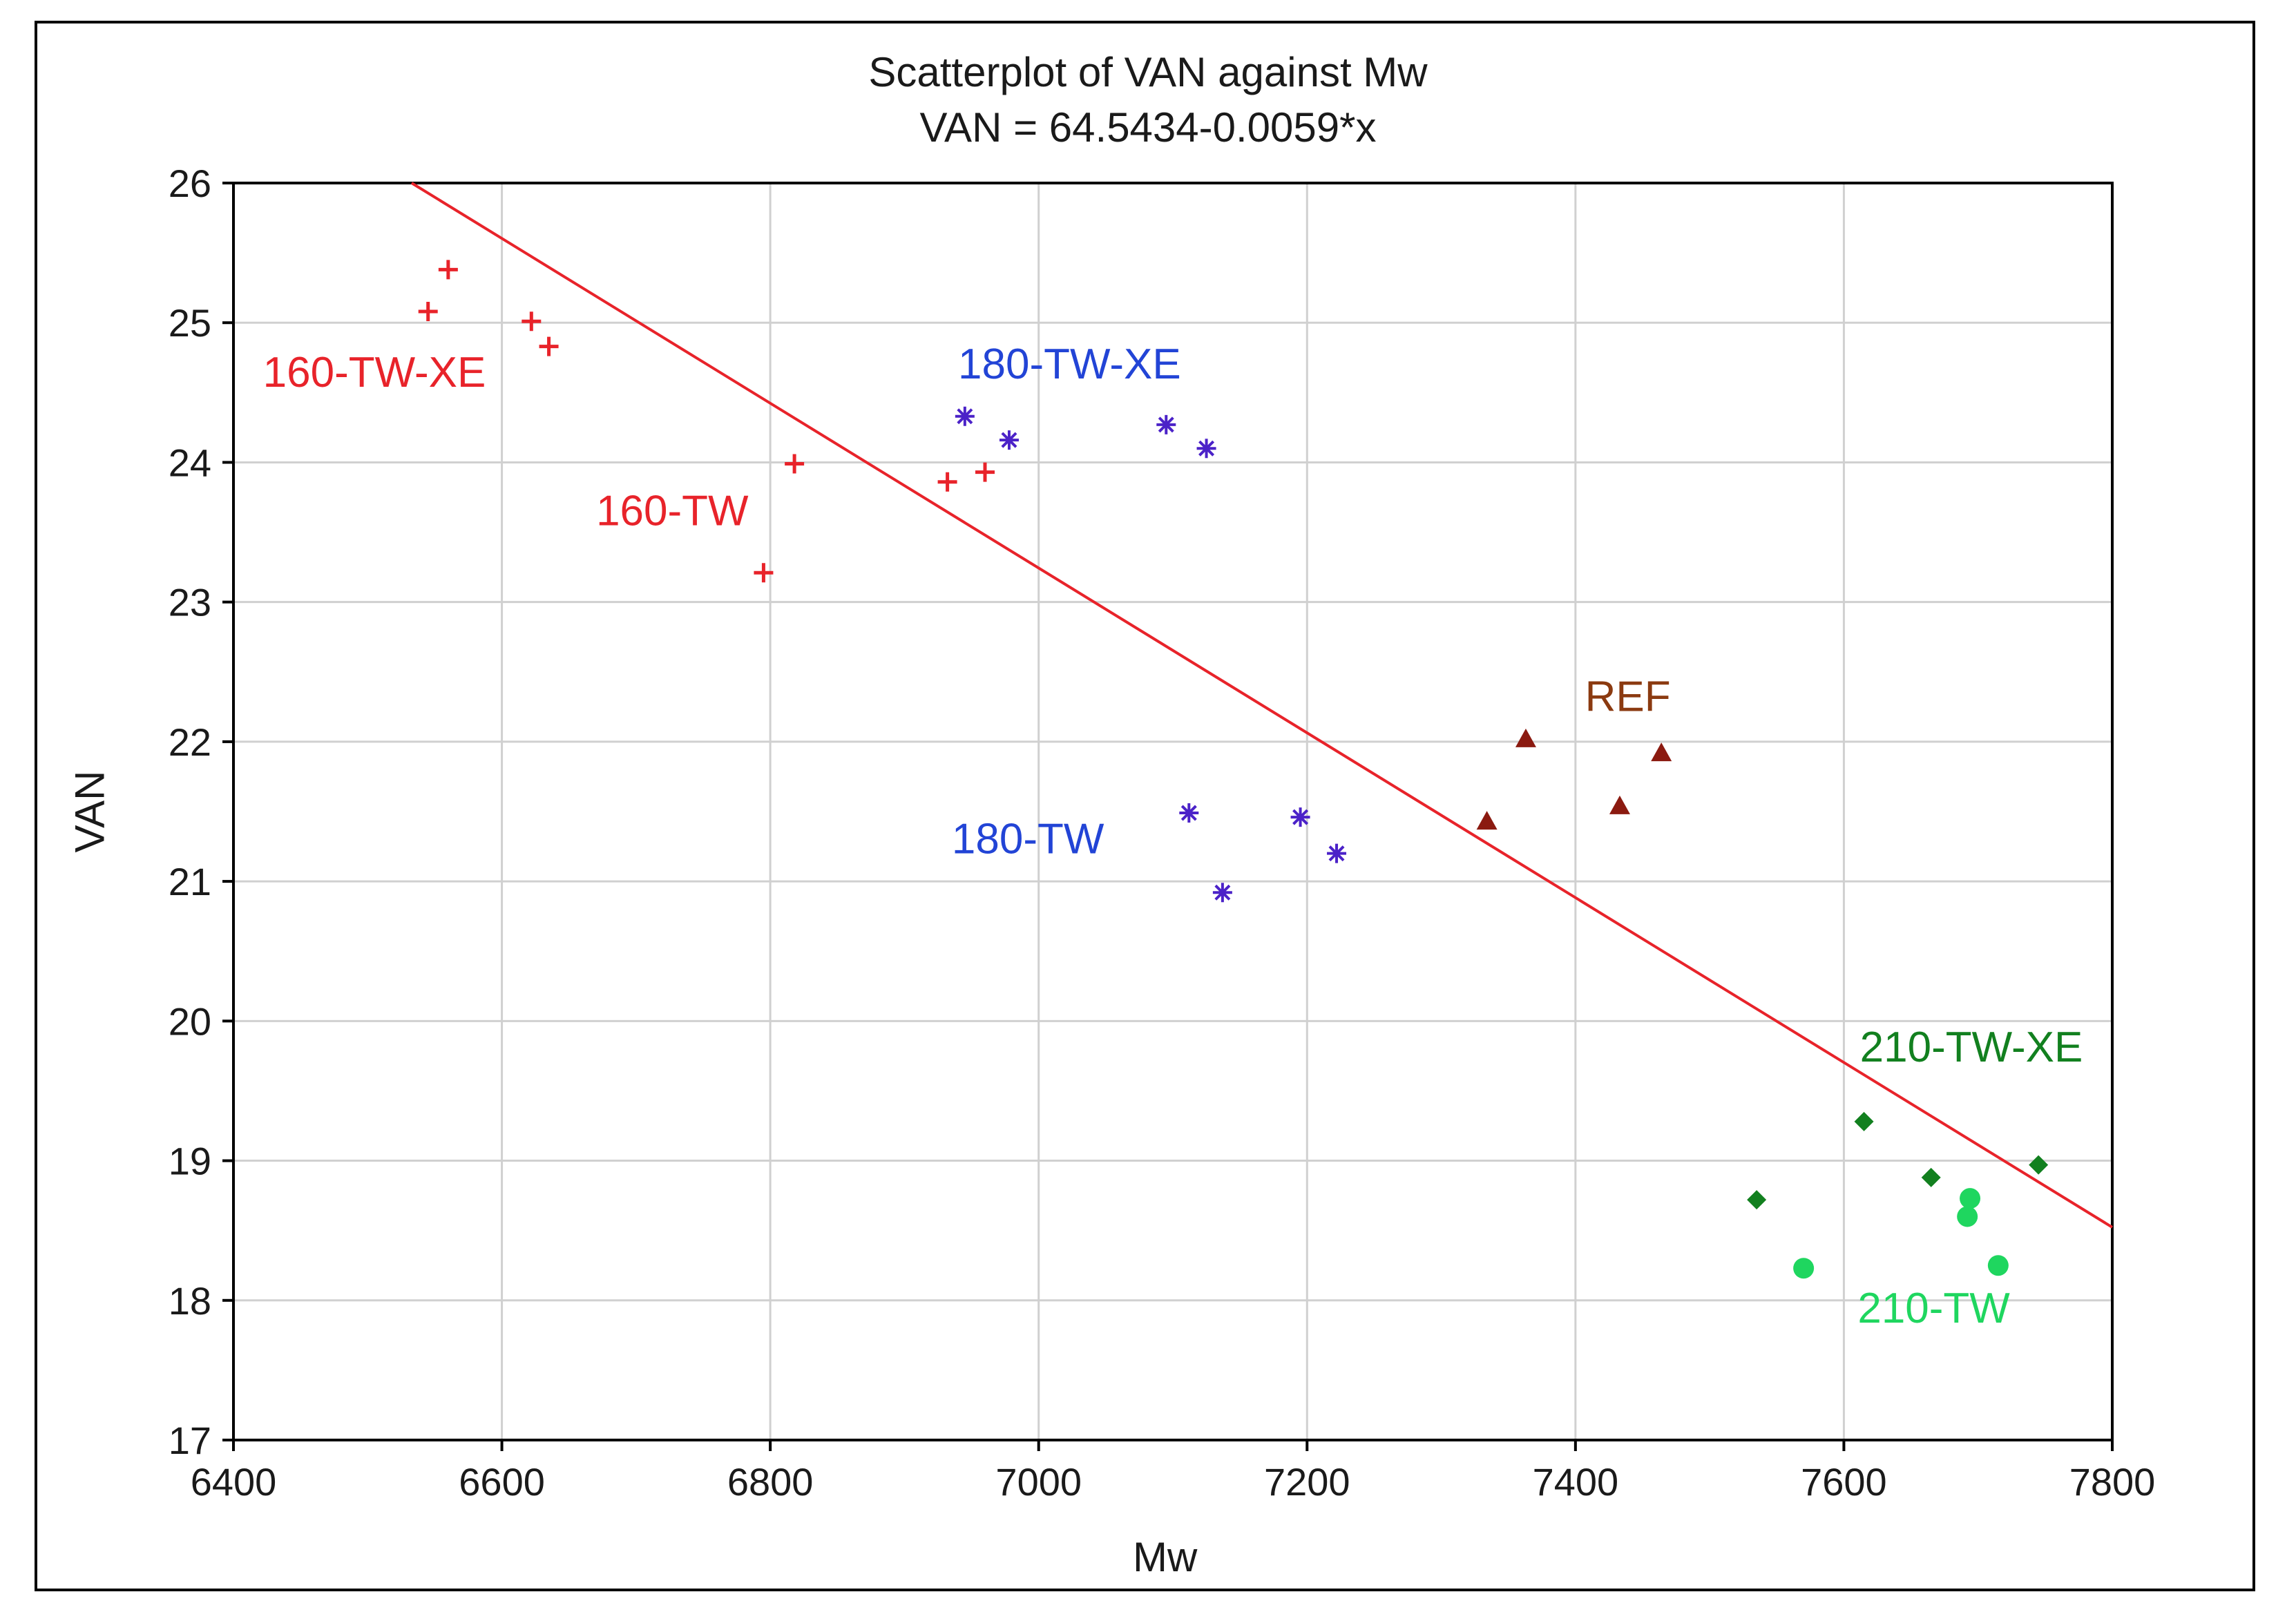 The height and width of the screenshot is (1621, 2296). Describe the element at coordinates (1148, 72) in the screenshot. I see `chart-title: Scatterplot of VAN against Mw` at that location.